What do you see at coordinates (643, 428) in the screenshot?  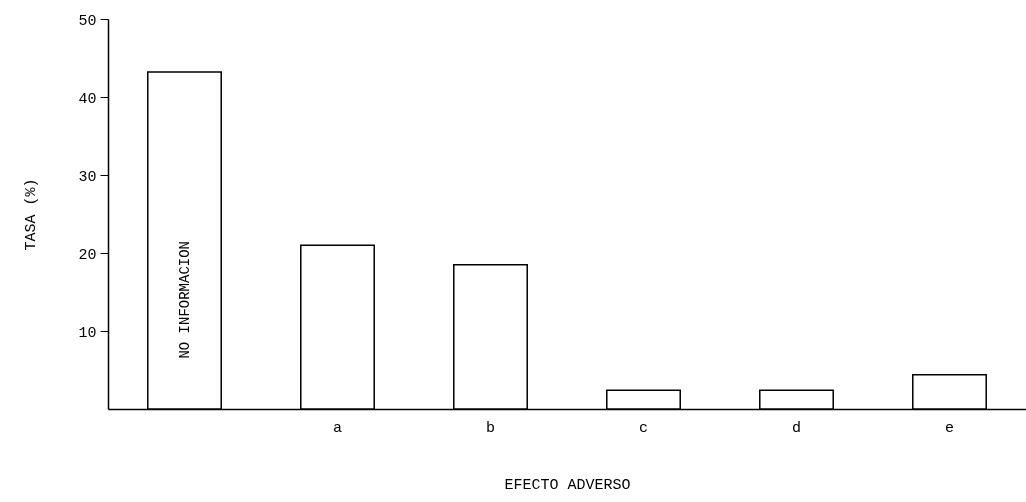 I see `x-tick-label: c` at bounding box center [643, 428].